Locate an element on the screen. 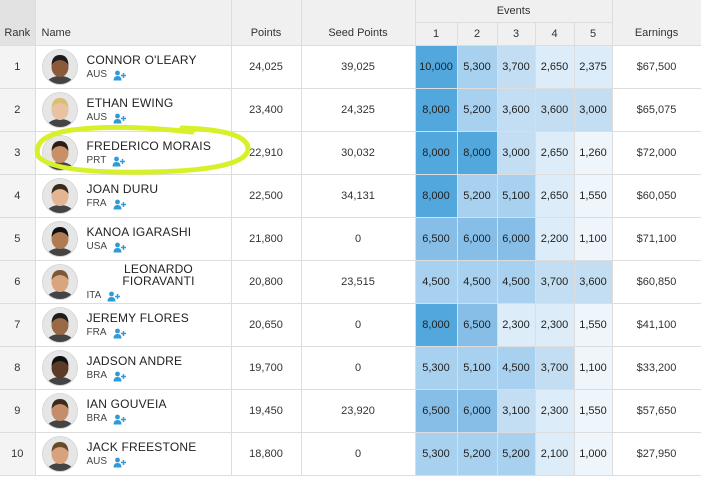 This screenshot has height=494, width=701. rank-cell: 8 is located at coordinates (18, 368).